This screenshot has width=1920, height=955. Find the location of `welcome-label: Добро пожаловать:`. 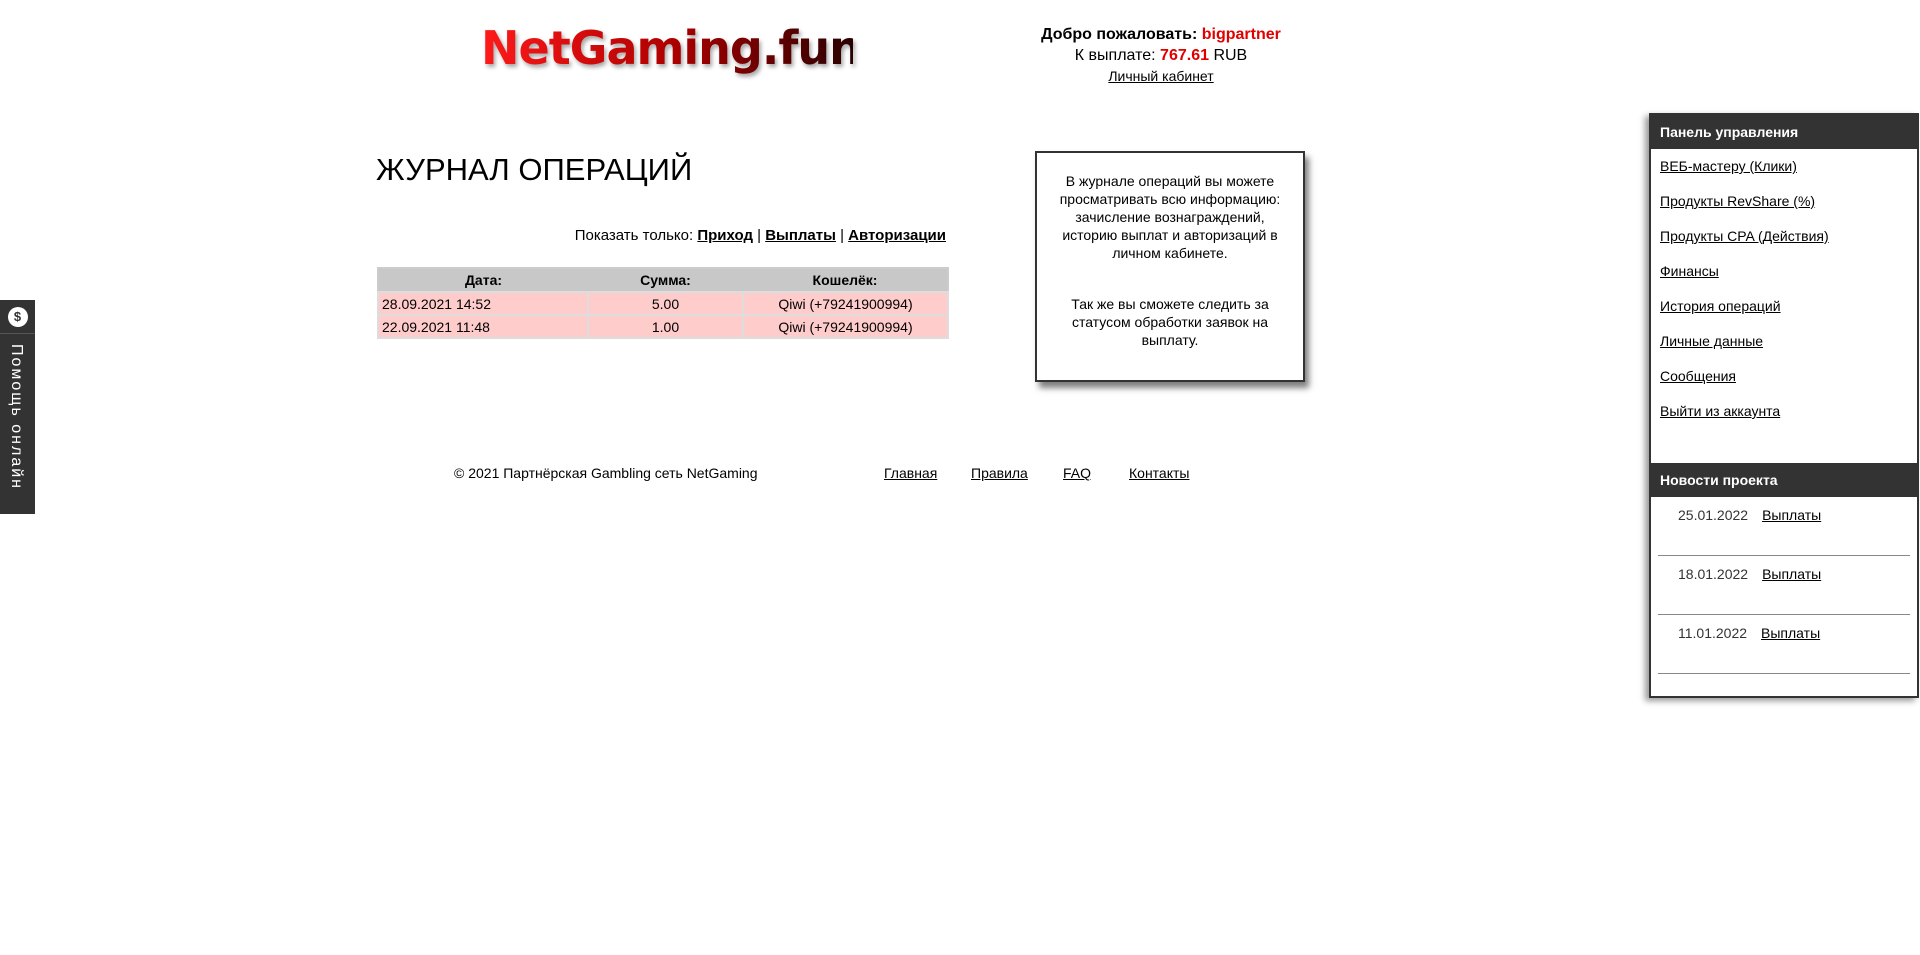

welcome-label: Добро пожаловать: is located at coordinates (1119, 34).